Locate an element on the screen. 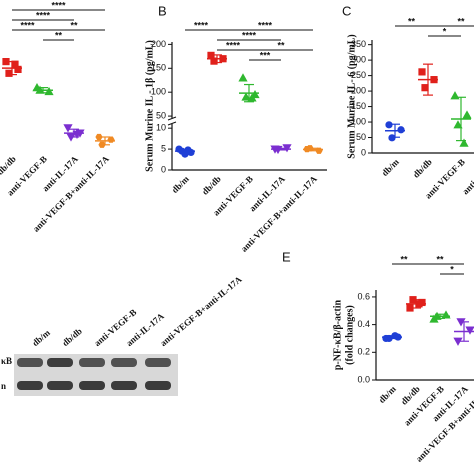 Image resolution: width=474 pixels, height=474 pixels. y-tick-label: 0.2 is located at coordinates (363, 352).